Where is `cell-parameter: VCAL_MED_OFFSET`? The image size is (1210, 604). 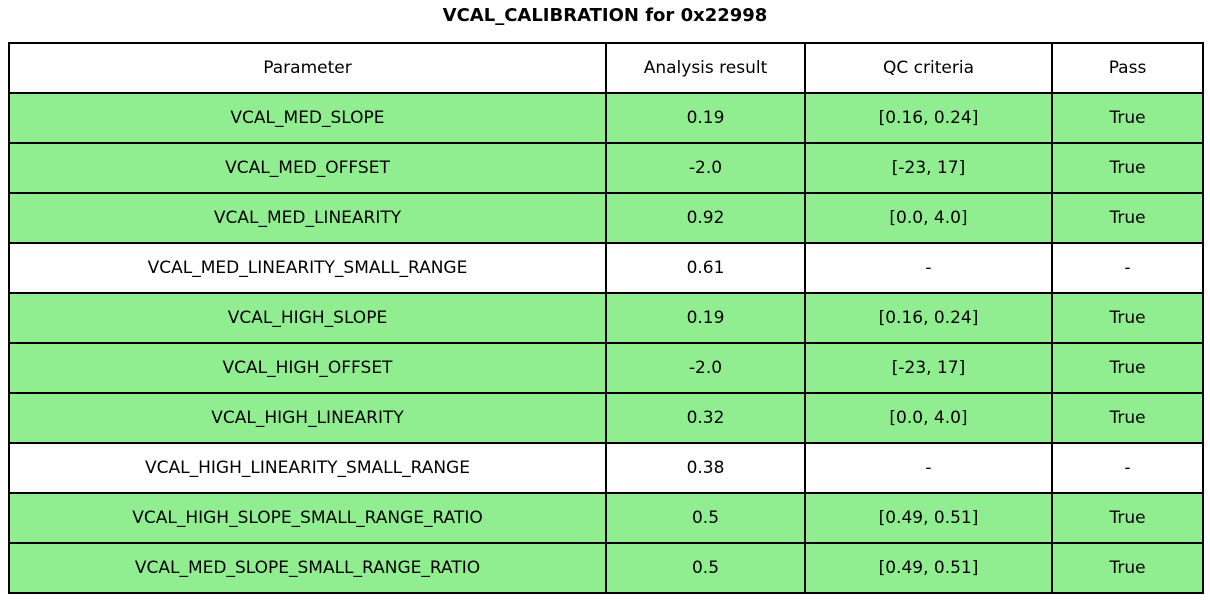 cell-parameter: VCAL_MED_OFFSET is located at coordinates (307, 168).